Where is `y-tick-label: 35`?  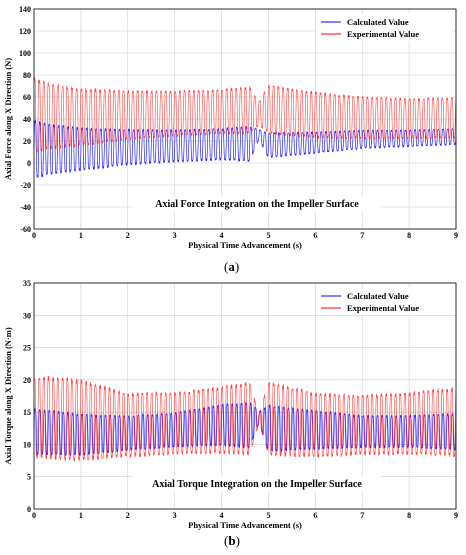
y-tick-label: 35 is located at coordinates (27, 283).